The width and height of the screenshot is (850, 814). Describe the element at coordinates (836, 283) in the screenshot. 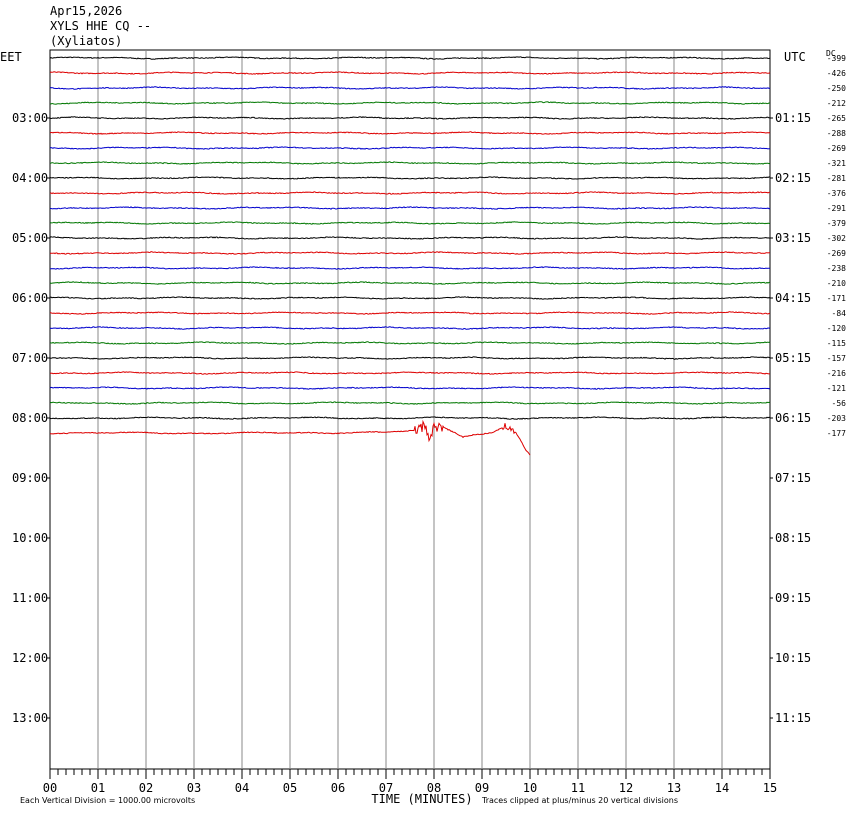

I see `dc-offset-label: -210` at that location.